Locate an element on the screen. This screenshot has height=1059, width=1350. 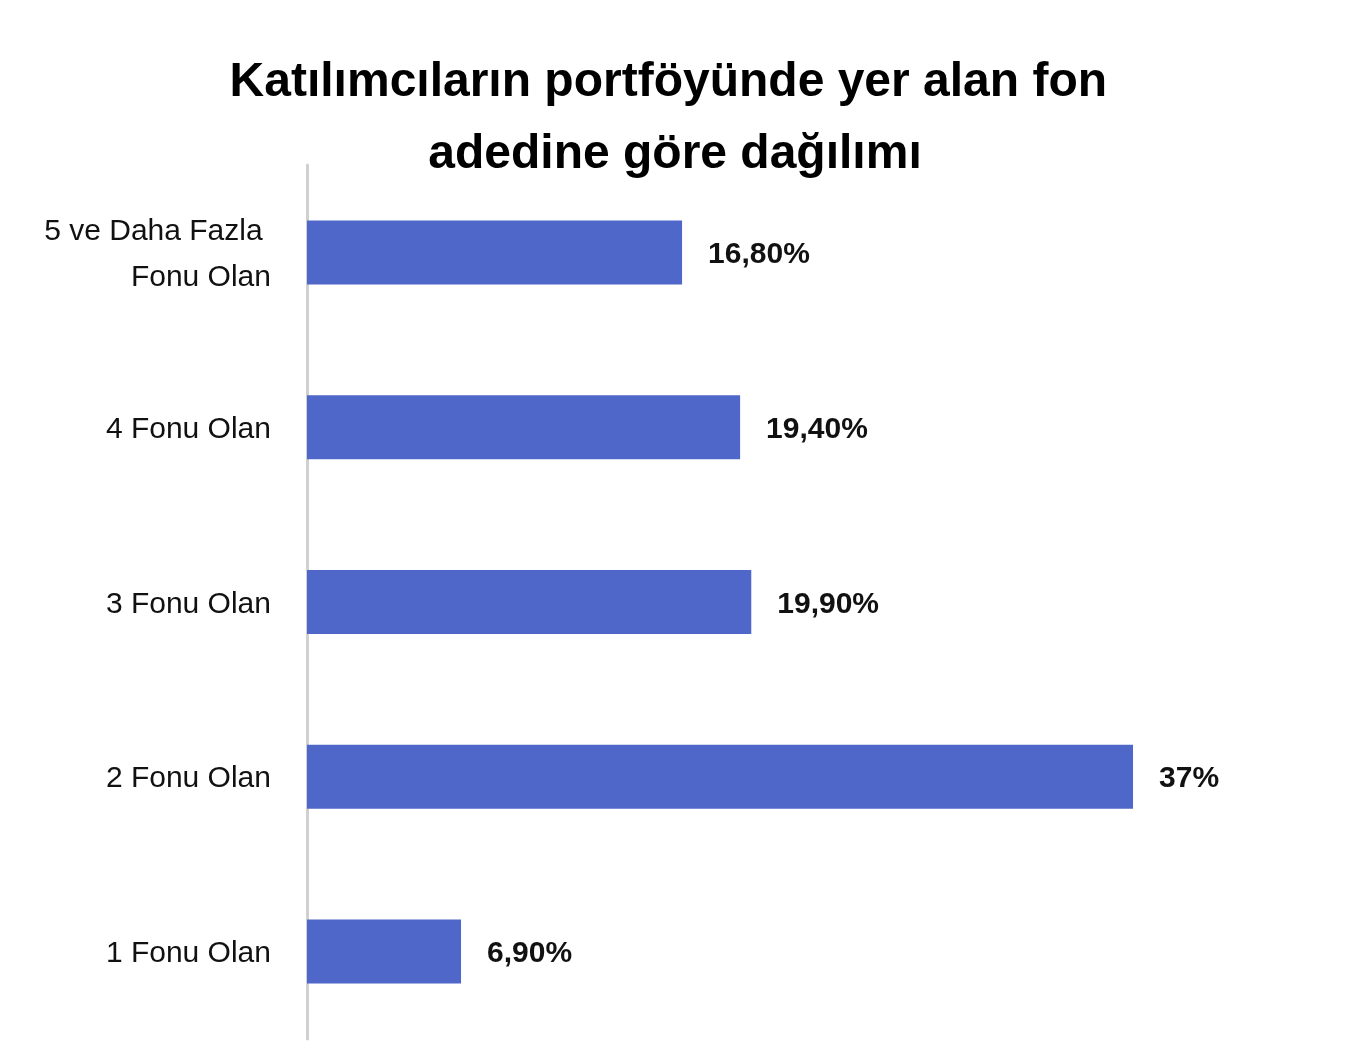
data-label: 19,90% is located at coordinates (828, 602).